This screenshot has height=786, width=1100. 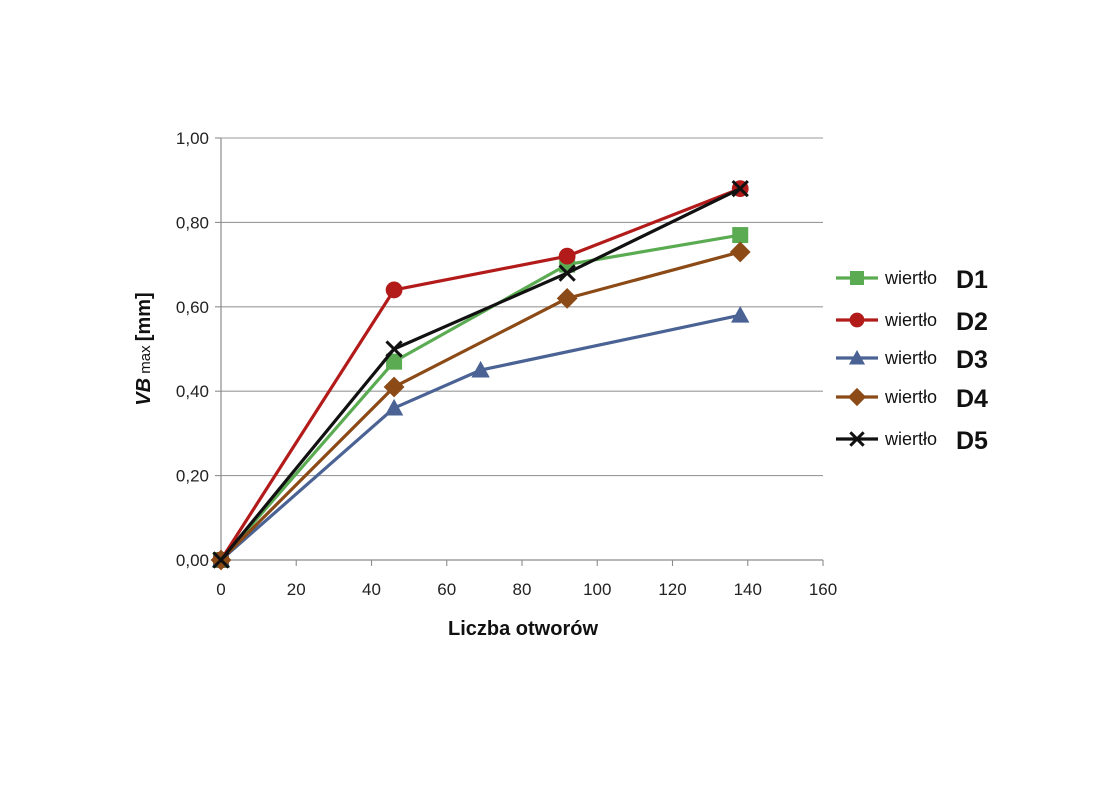 I want to click on legend-marker-d5, so click(x=857, y=439).